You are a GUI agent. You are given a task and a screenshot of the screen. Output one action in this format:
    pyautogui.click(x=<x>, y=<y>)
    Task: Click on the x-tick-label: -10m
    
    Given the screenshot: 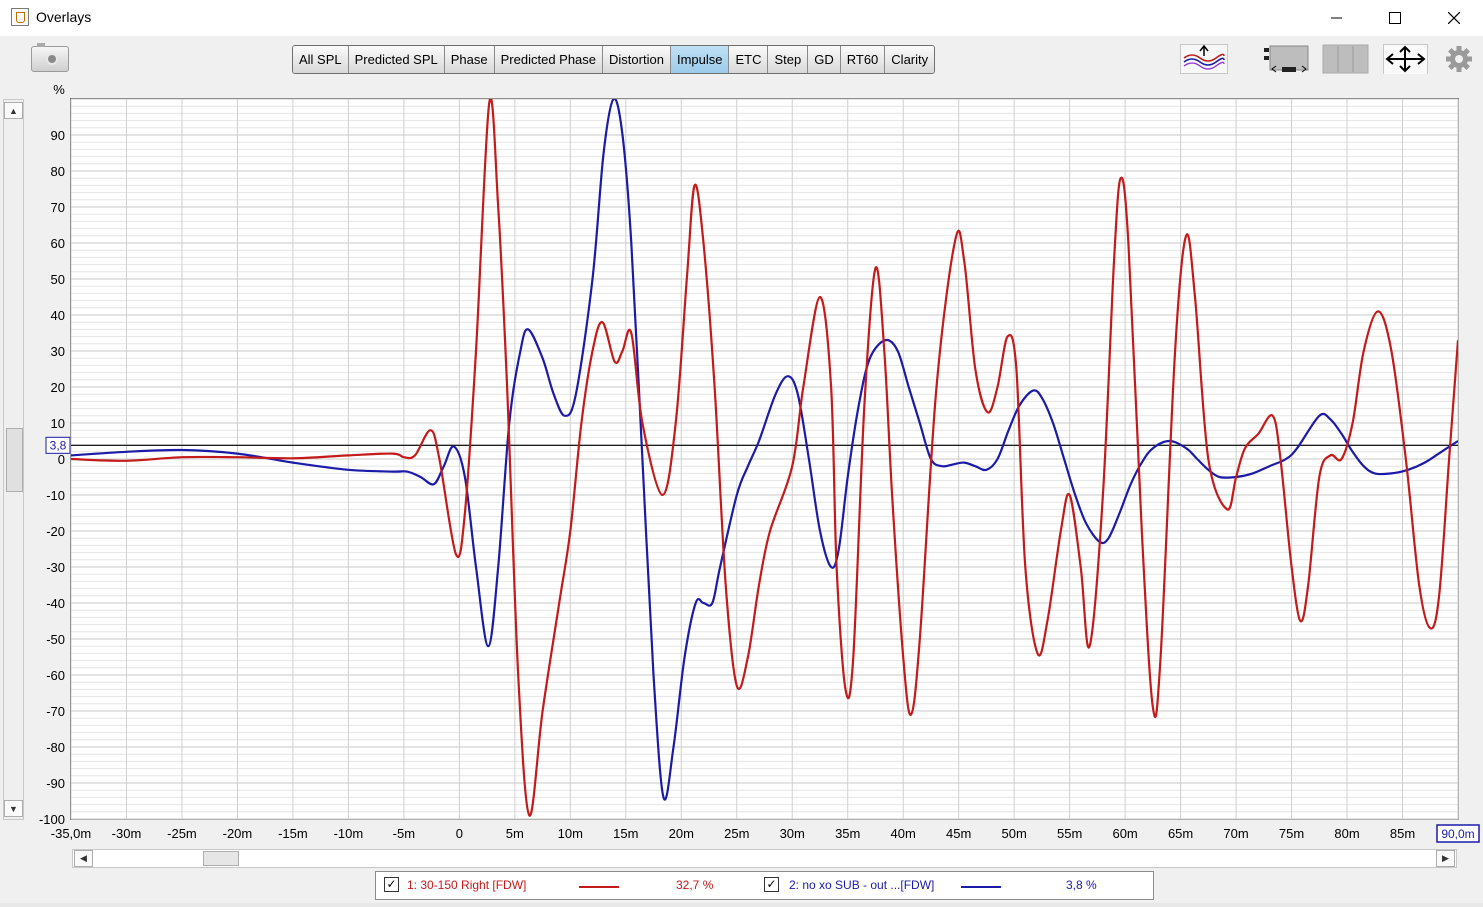 What is the action you would take?
    pyautogui.click(x=349, y=833)
    